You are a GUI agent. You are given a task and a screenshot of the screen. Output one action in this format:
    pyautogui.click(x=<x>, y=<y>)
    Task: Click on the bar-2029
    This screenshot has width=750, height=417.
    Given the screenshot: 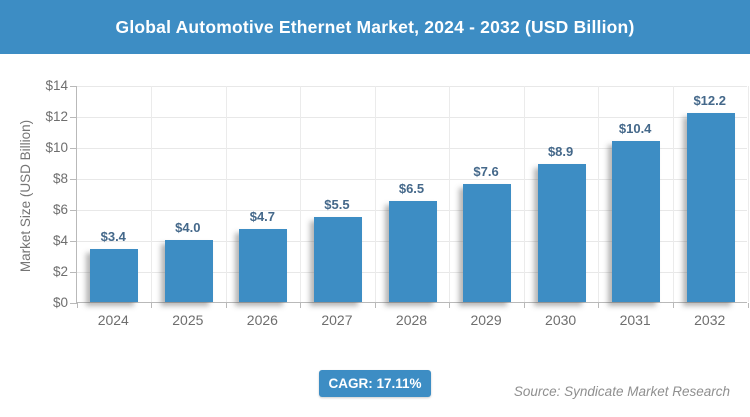 What is the action you would take?
    pyautogui.click(x=487, y=243)
    